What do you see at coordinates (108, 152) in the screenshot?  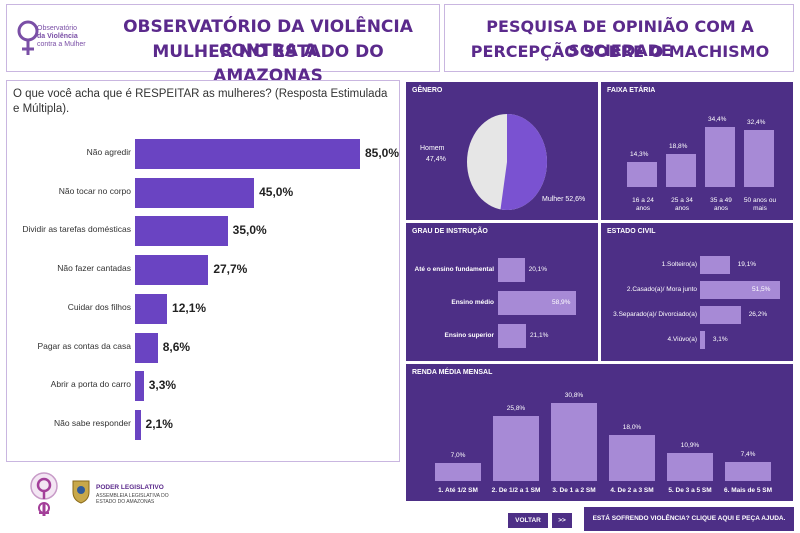 I see `respeitar-bar-label: Não agredir` at bounding box center [108, 152].